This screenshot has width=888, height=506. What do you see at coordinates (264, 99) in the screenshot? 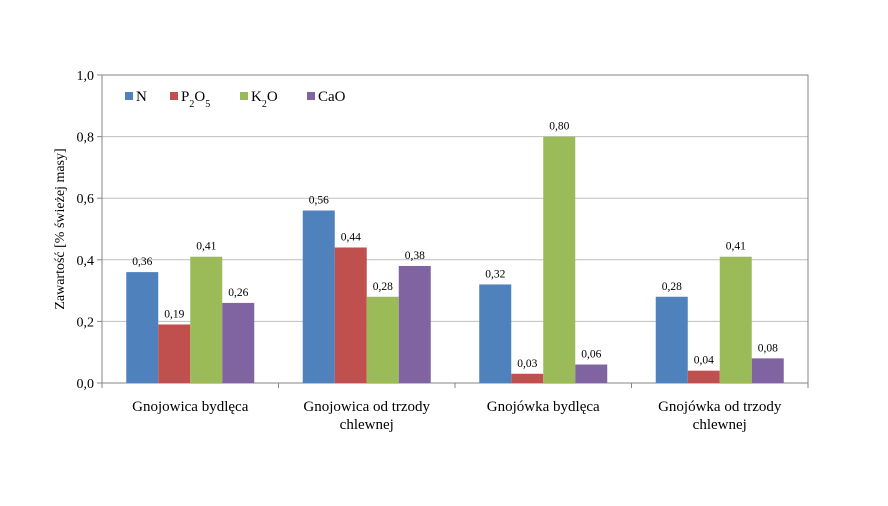
I see `legend-entry: K2O` at bounding box center [264, 99].